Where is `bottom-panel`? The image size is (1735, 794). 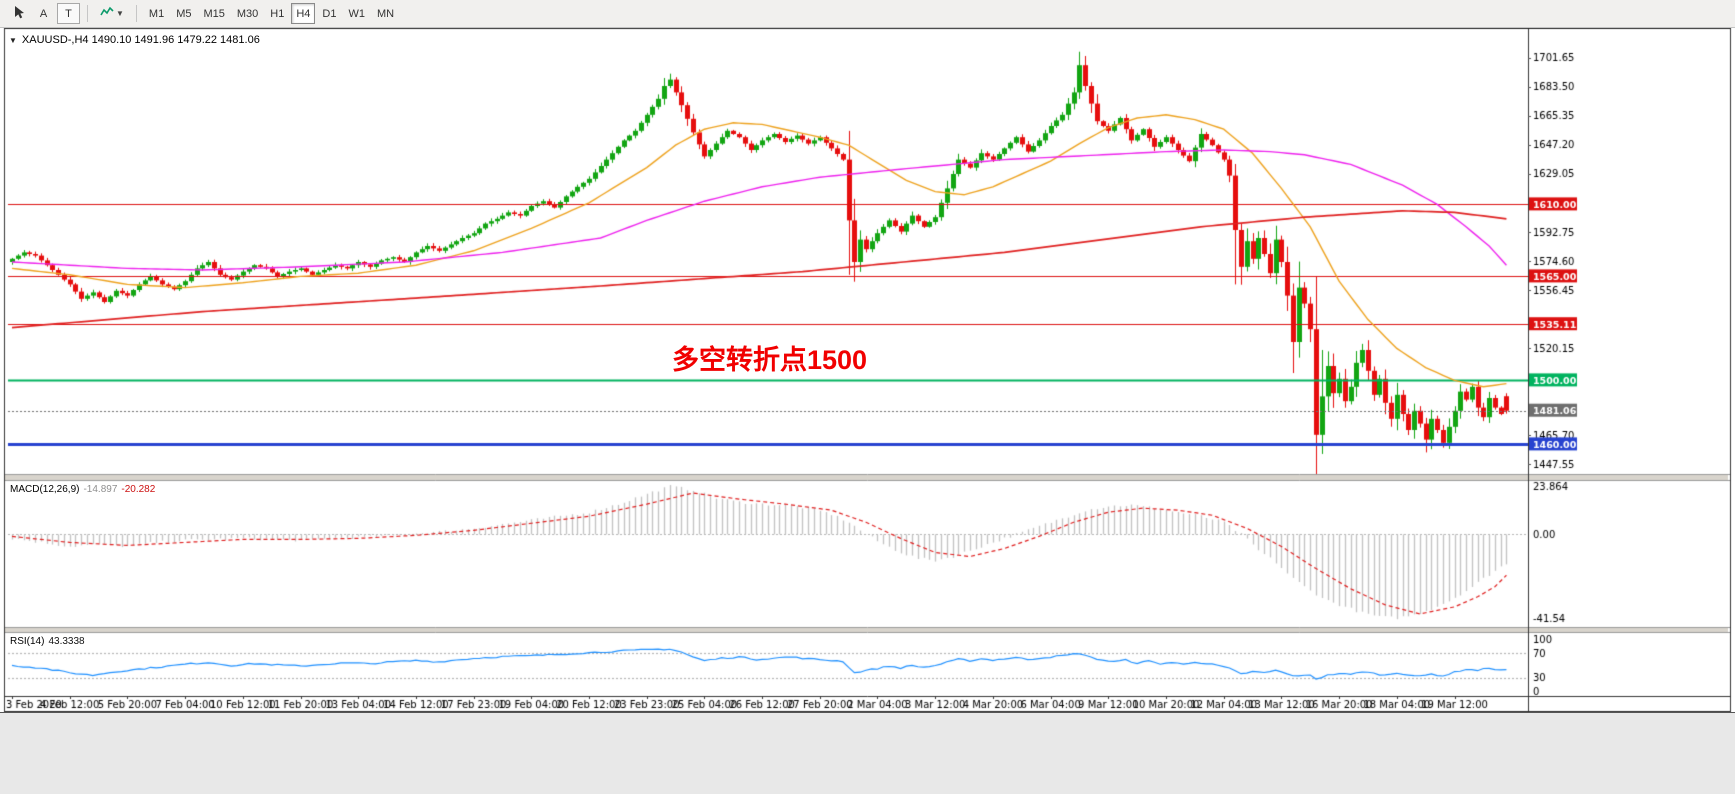
bottom-panel is located at coordinates (867, 753).